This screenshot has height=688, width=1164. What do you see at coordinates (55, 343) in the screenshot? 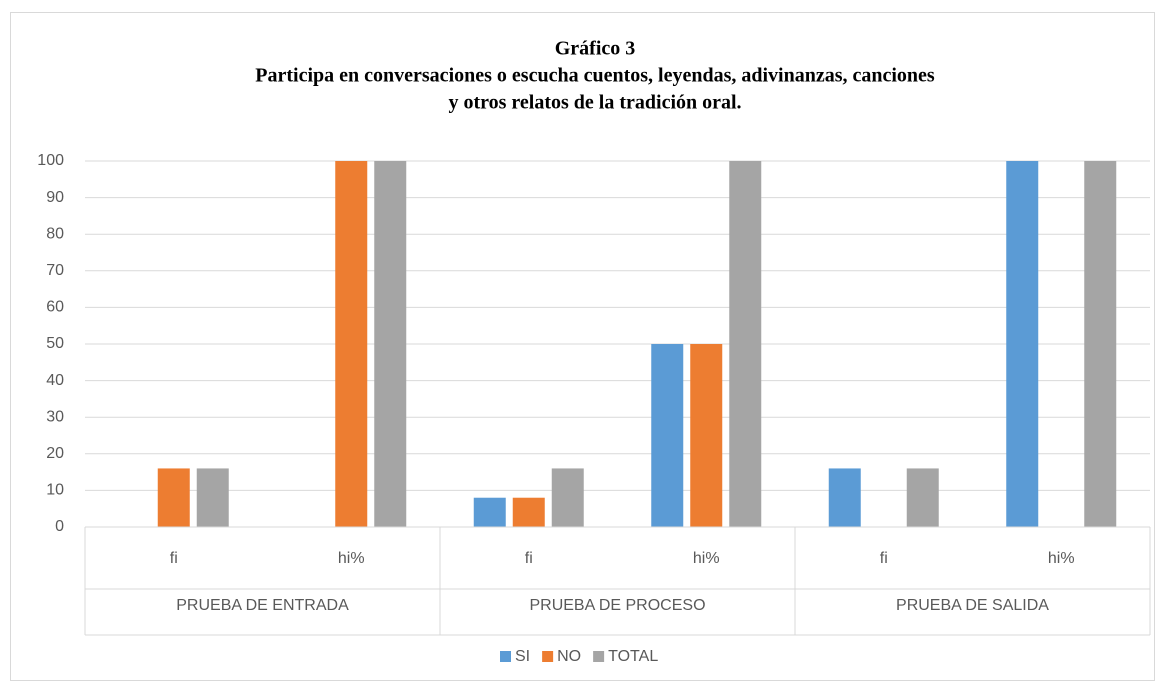
I see `y-tick-label: 50` at bounding box center [55, 343].